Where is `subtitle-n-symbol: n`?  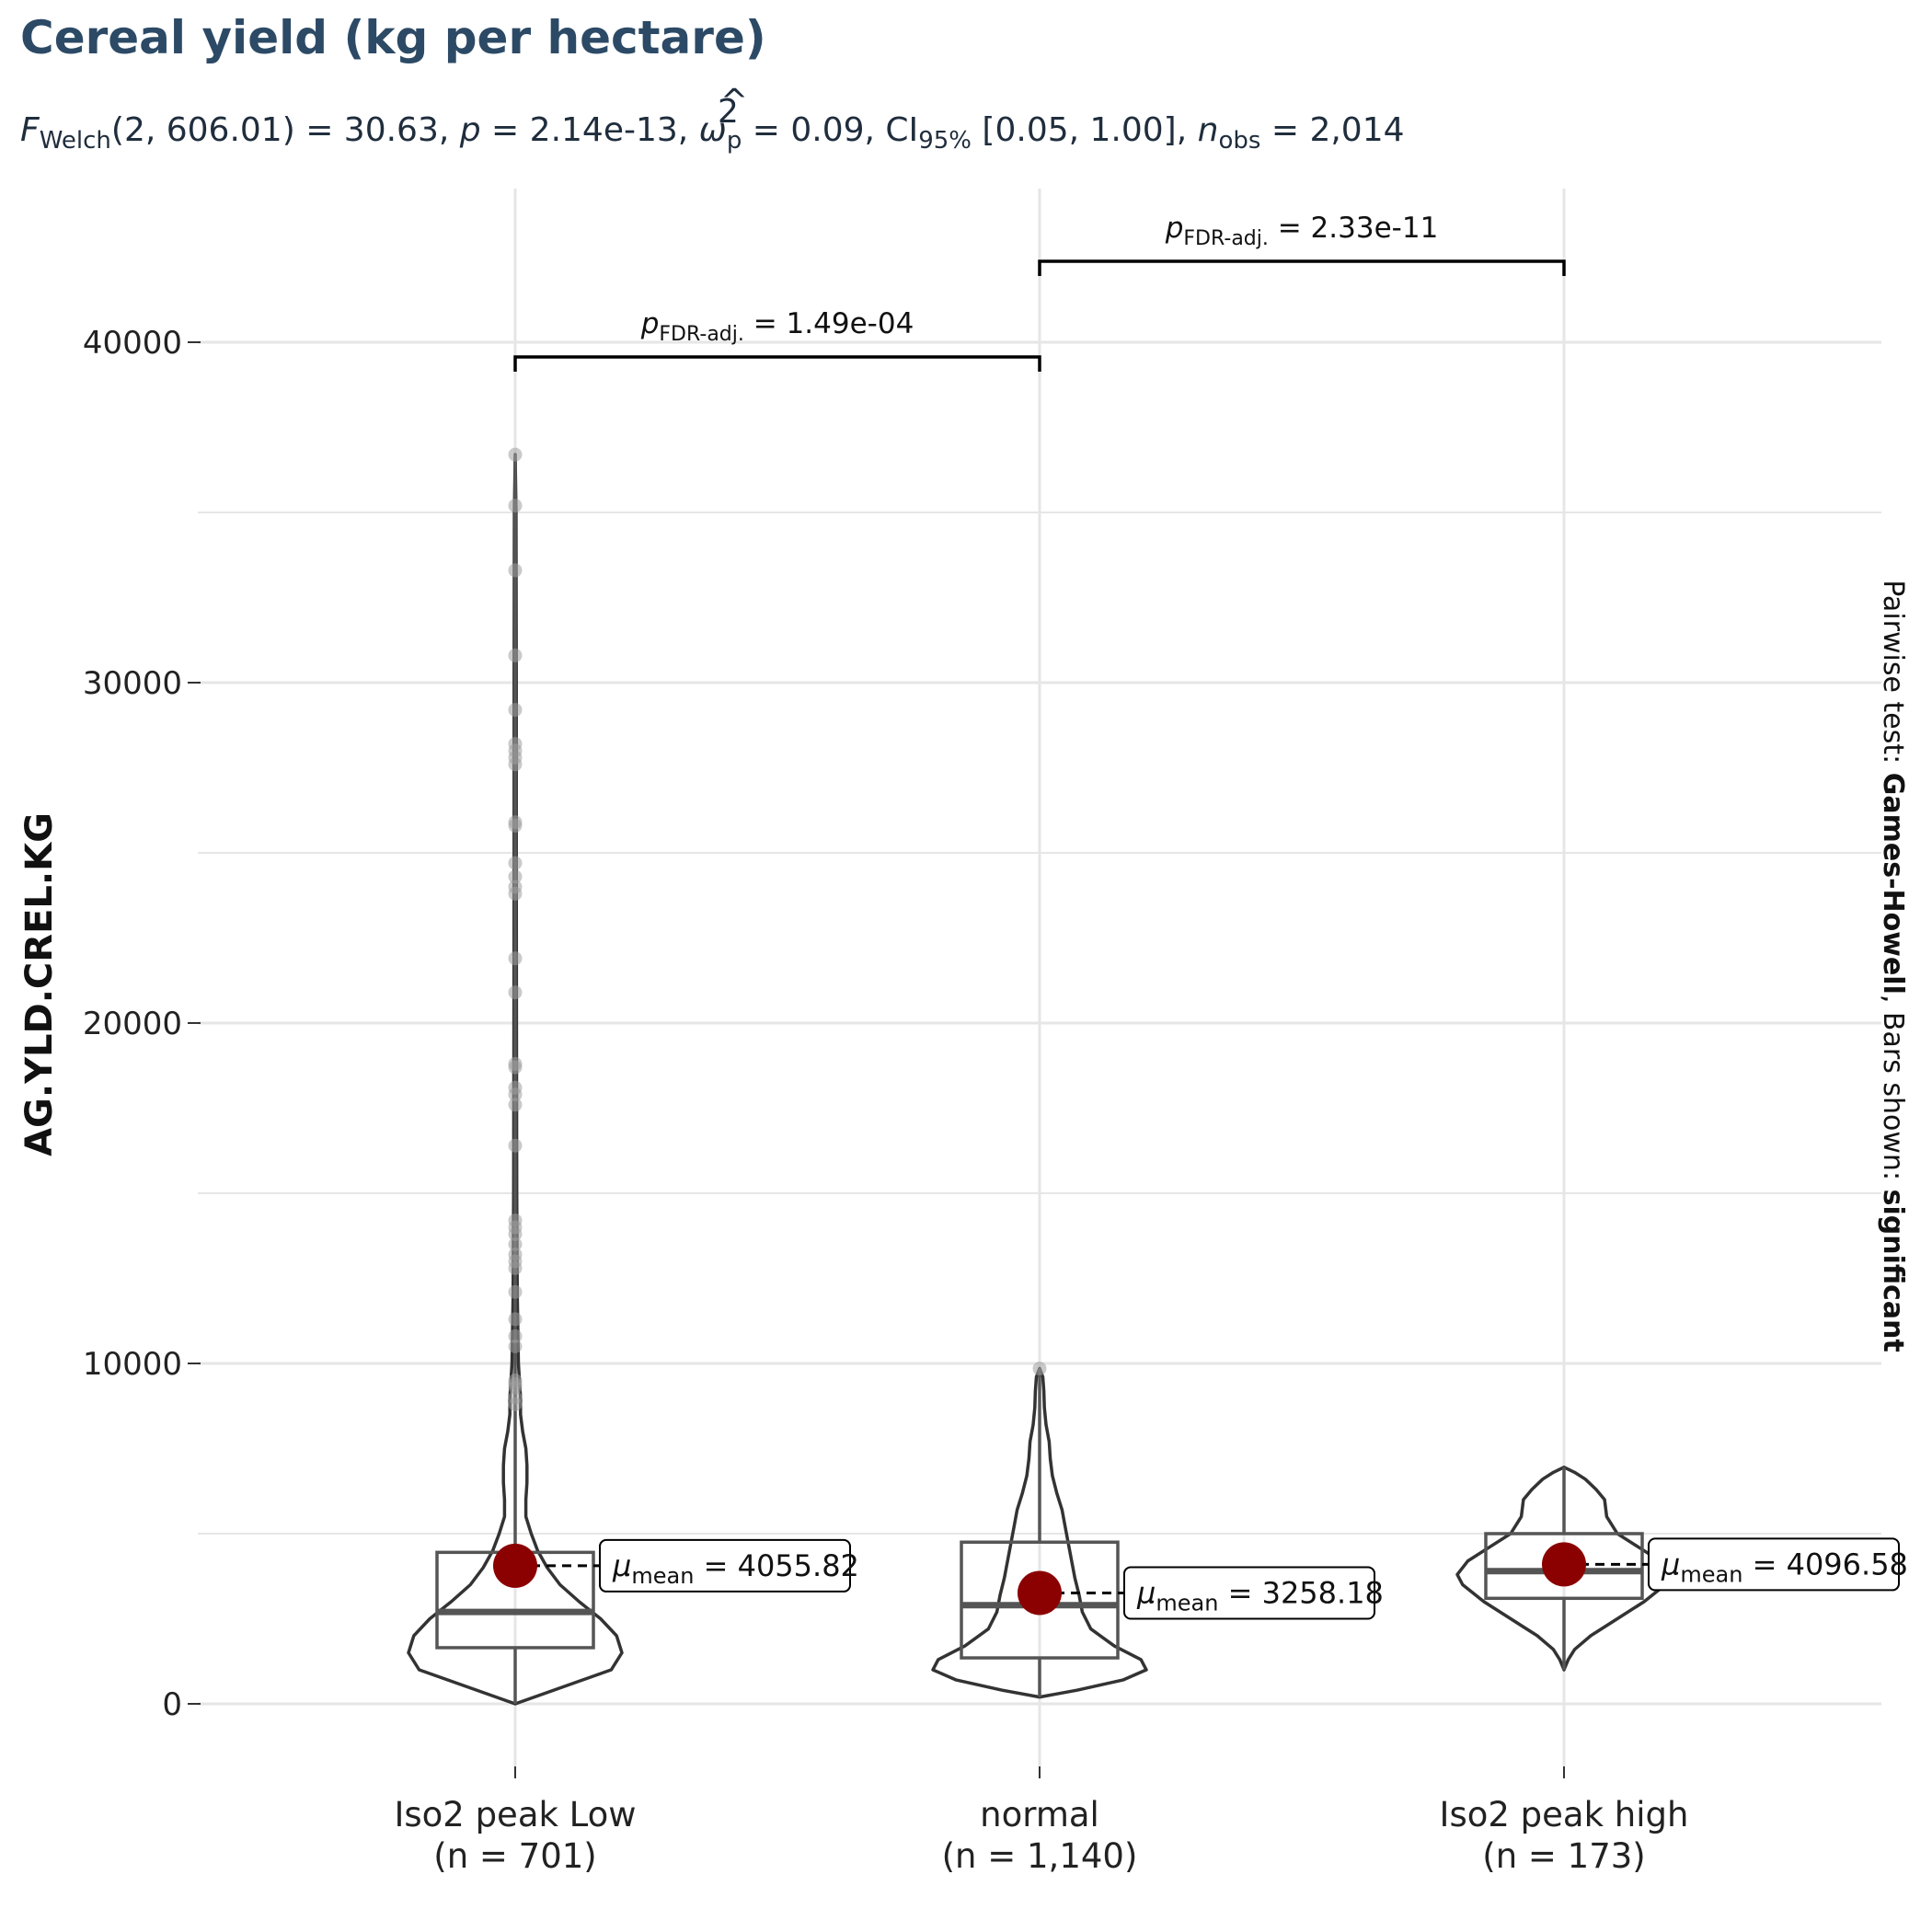
subtitle-n-symbol: n is located at coordinates (1208, 130).